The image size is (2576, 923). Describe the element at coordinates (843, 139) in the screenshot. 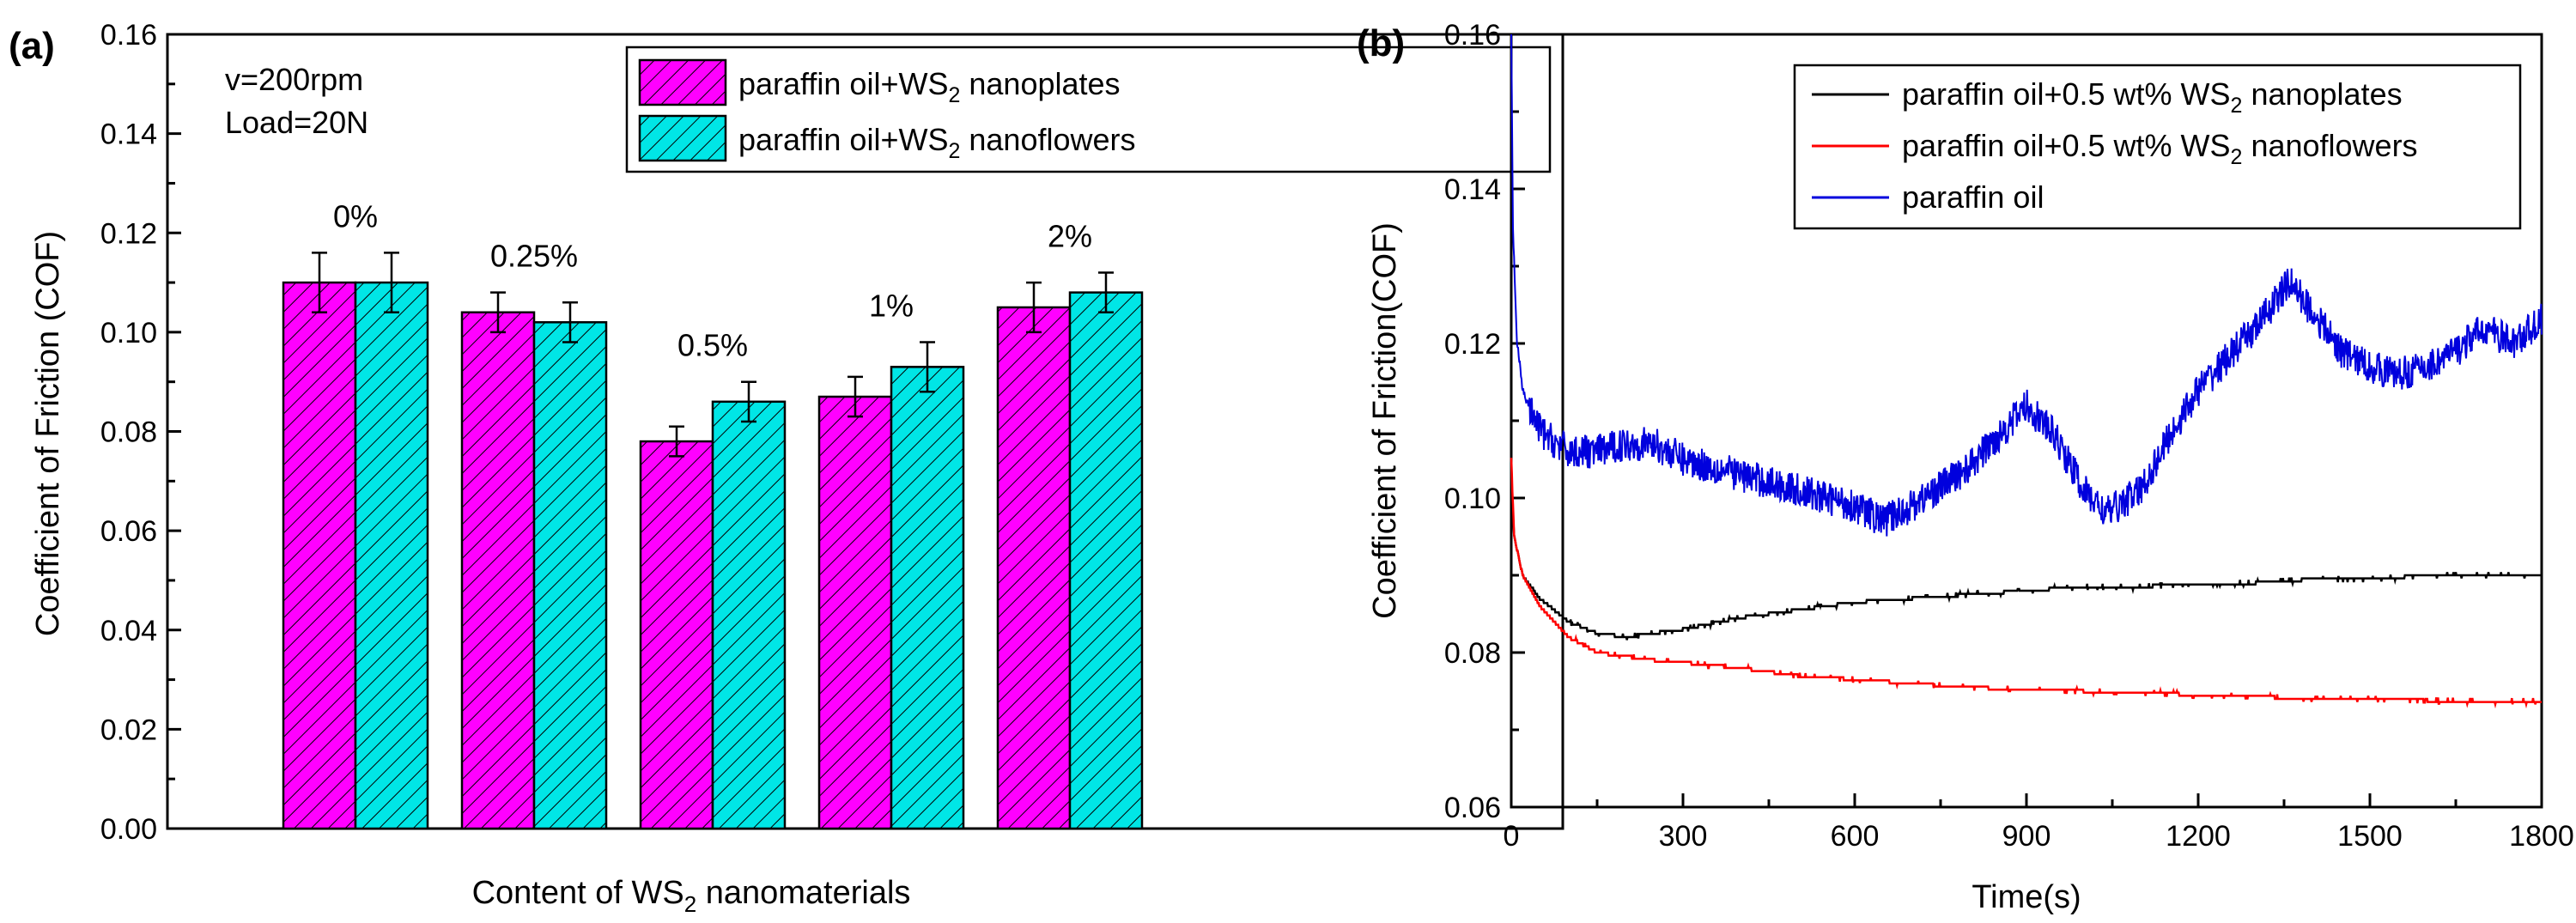

I see `legend-a-label-nanoflowers-main: paraffin oil+WS` at that location.